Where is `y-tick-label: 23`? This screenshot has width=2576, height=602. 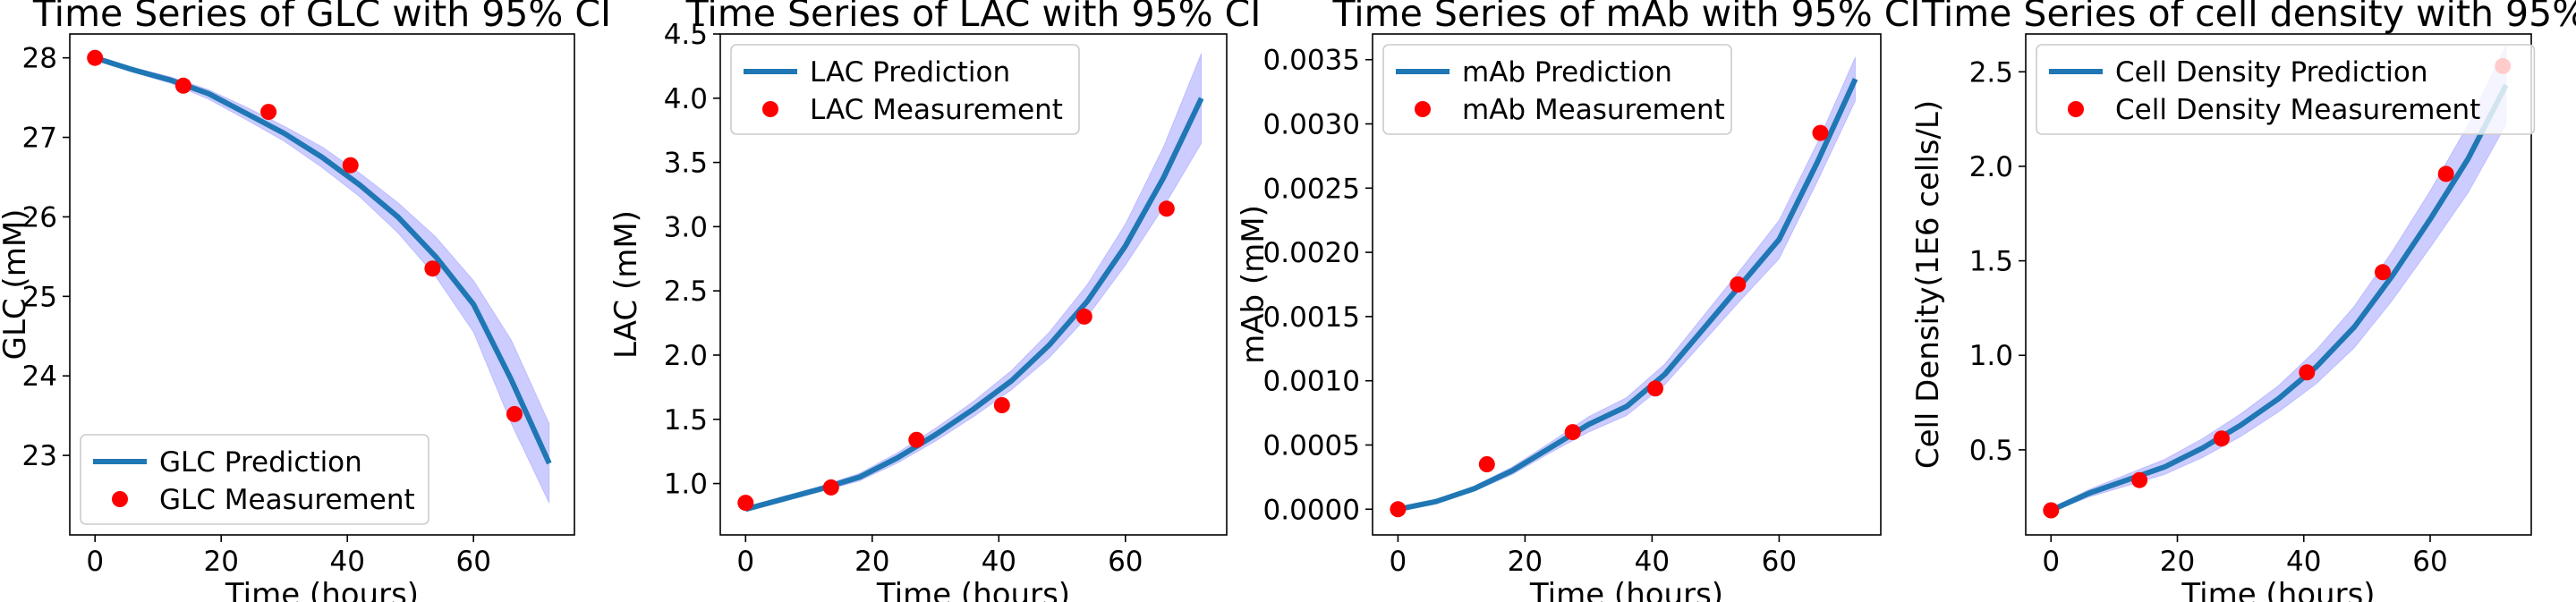
y-tick-label: 23 is located at coordinates (39, 456).